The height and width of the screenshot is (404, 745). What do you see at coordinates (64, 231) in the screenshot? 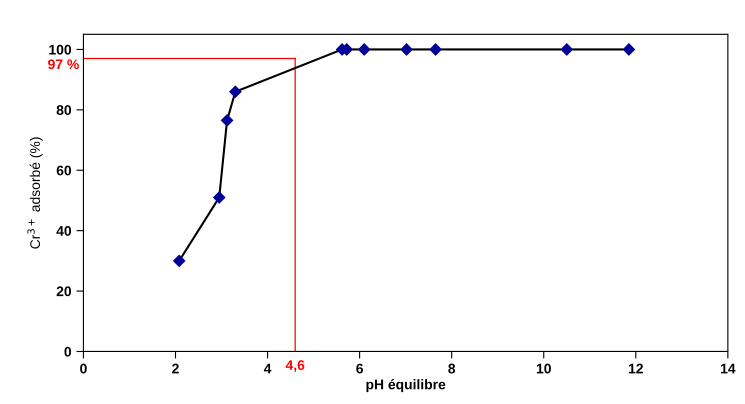
I see `y-tick-label: 40` at bounding box center [64, 231].